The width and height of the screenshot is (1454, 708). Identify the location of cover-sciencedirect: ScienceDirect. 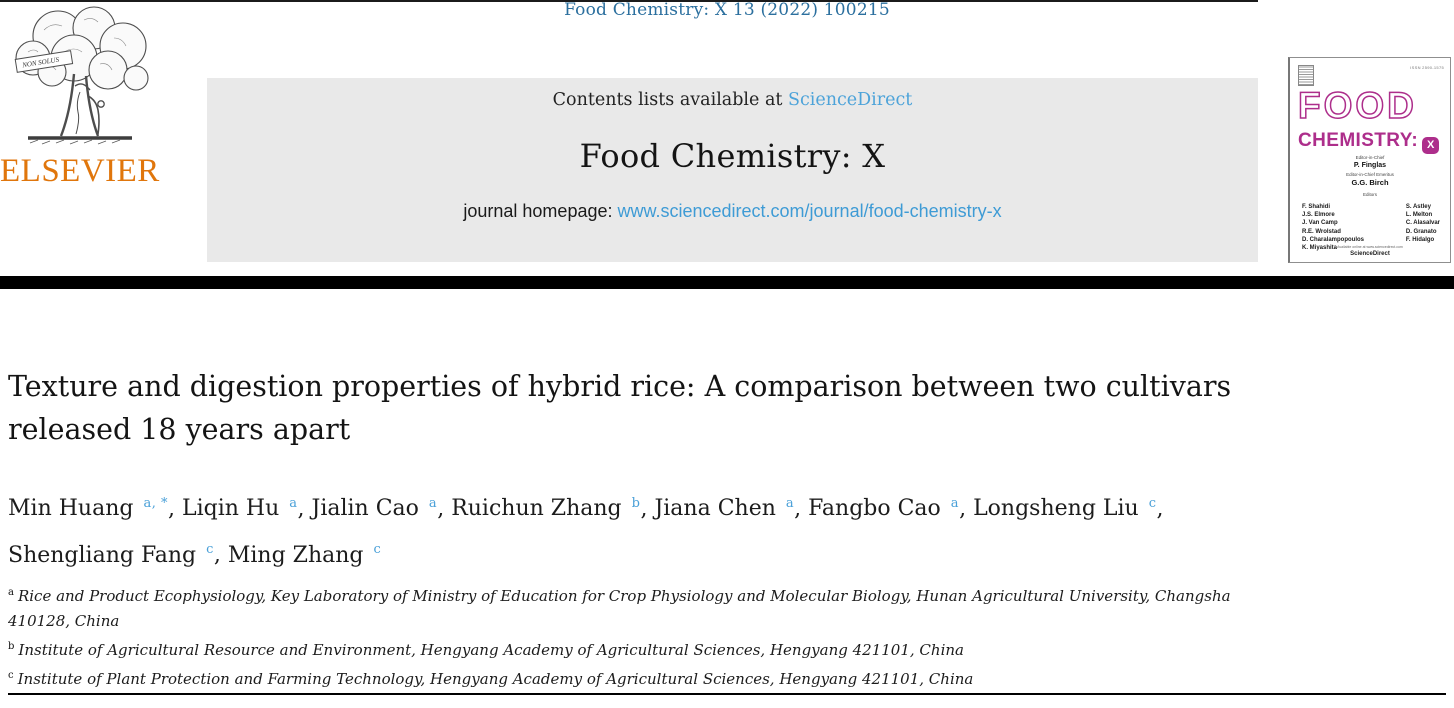
(1370, 254).